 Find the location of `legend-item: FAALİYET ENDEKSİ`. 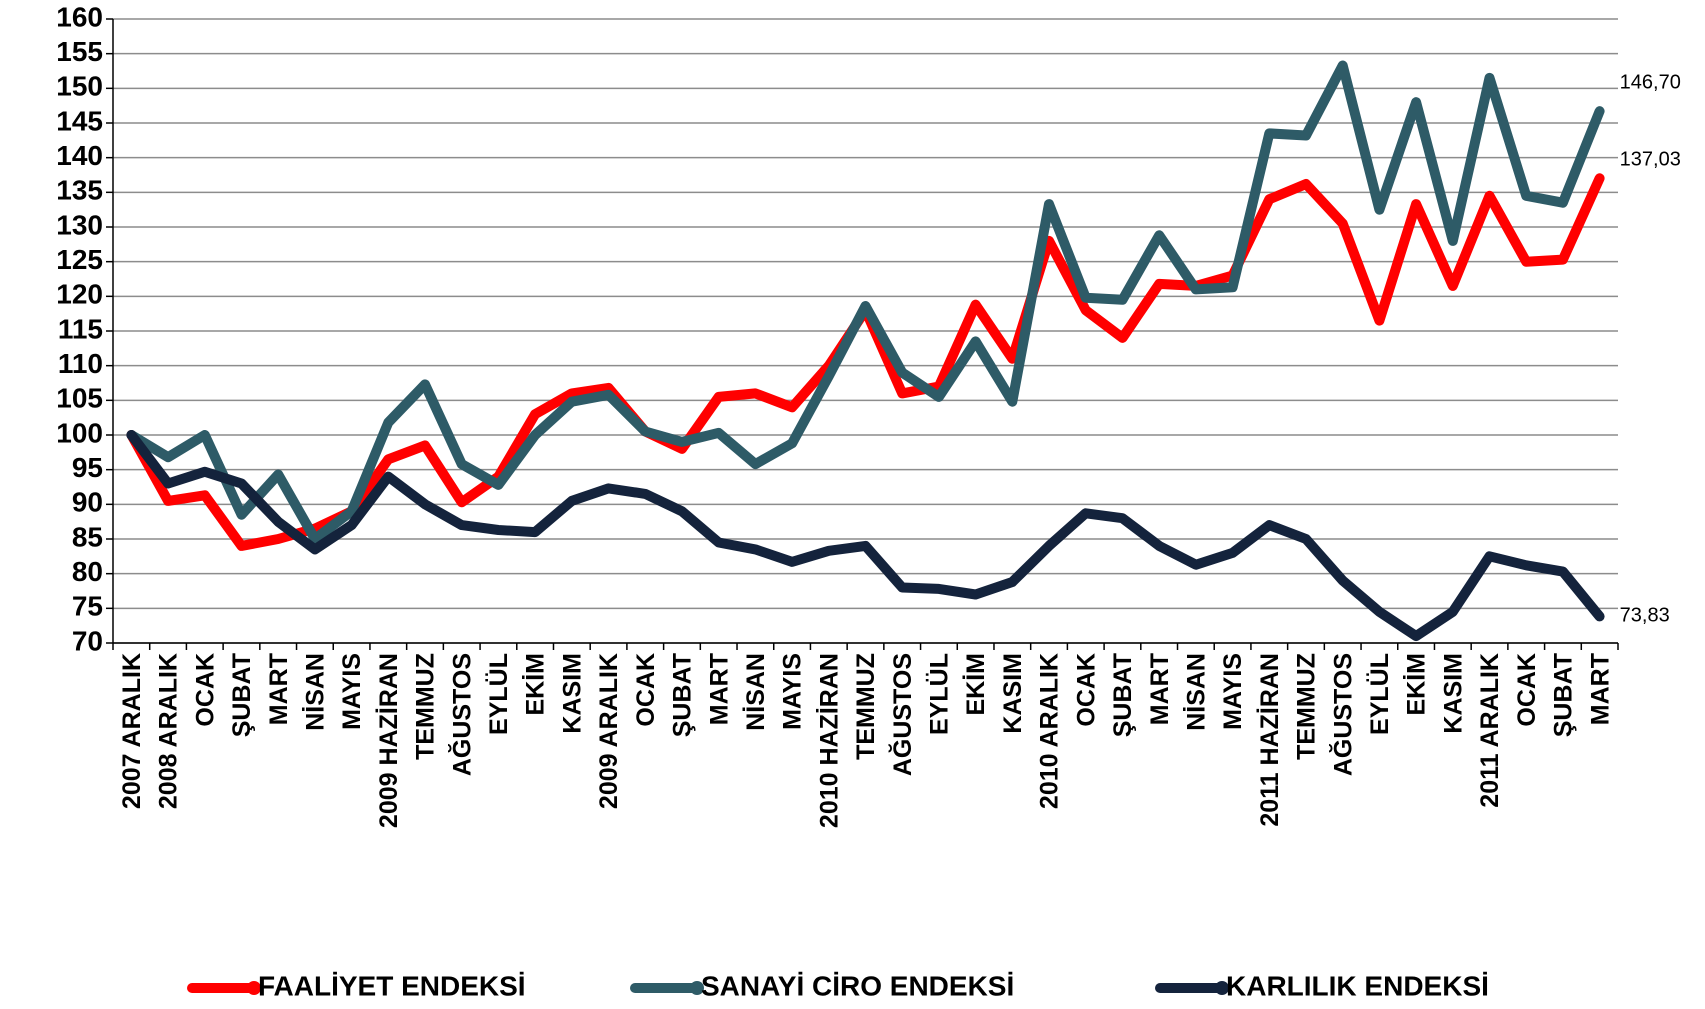

legend-item: FAALİYET ENDEKSİ is located at coordinates (356, 985).